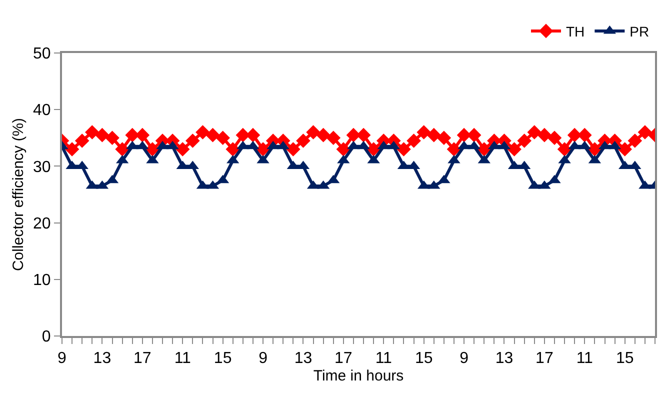 The image size is (669, 406). I want to click on y-tick-label: 40, so click(42, 111).